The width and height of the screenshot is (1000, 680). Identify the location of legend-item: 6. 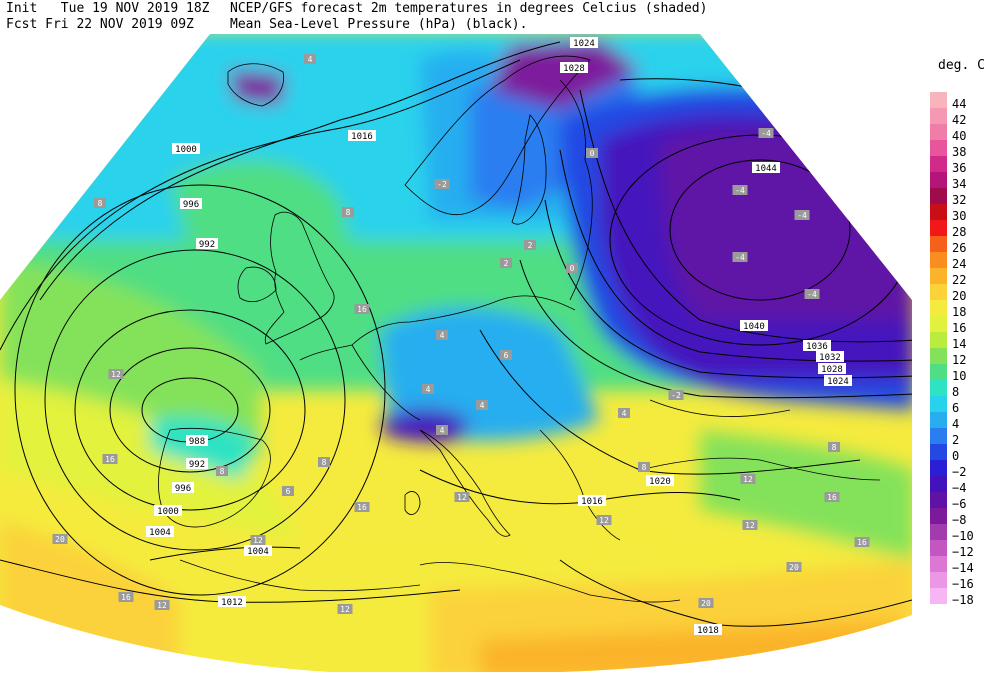
(965, 405).